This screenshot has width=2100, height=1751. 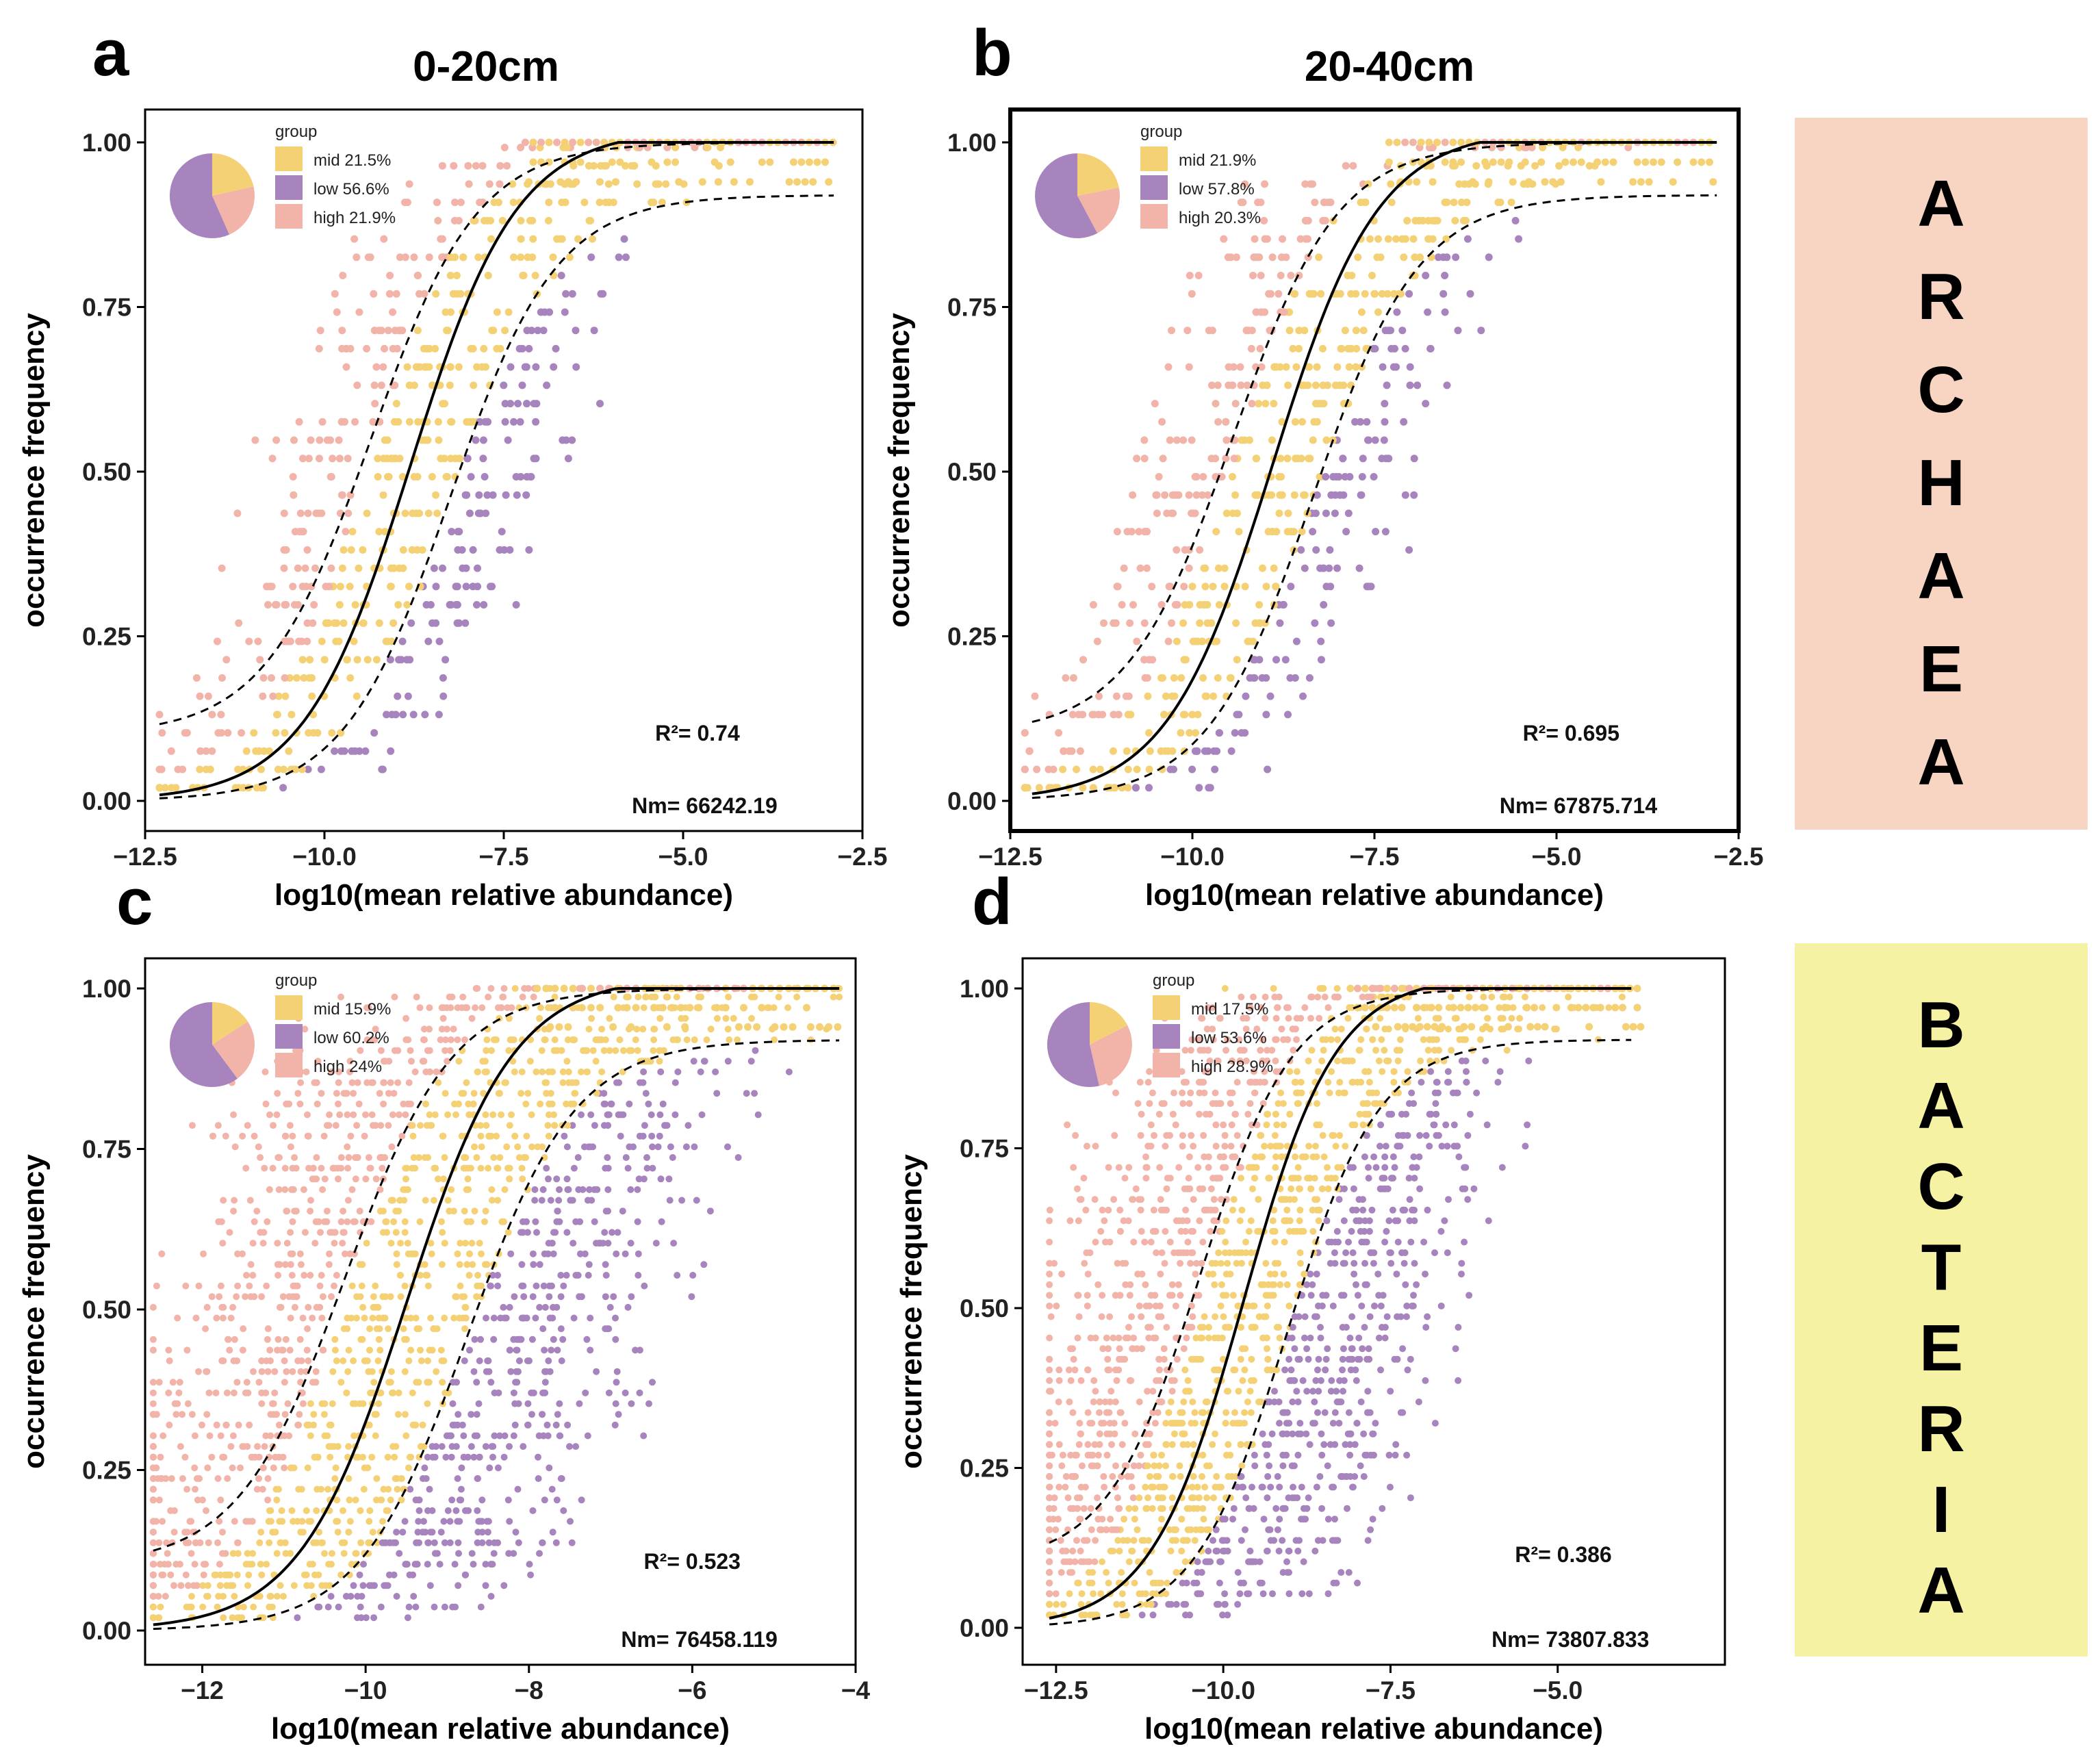 I want to click on y-tick-label: 0.75, so click(x=972, y=308).